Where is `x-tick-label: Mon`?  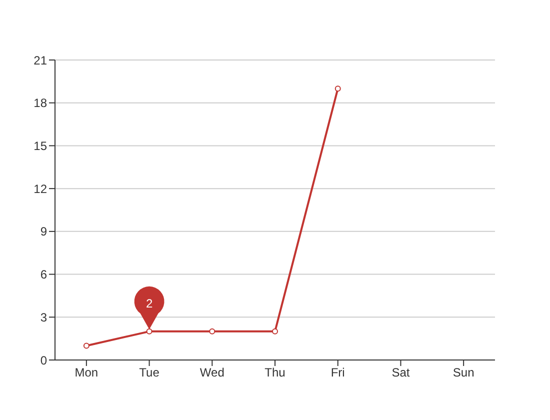
x-tick-label: Mon is located at coordinates (86, 373).